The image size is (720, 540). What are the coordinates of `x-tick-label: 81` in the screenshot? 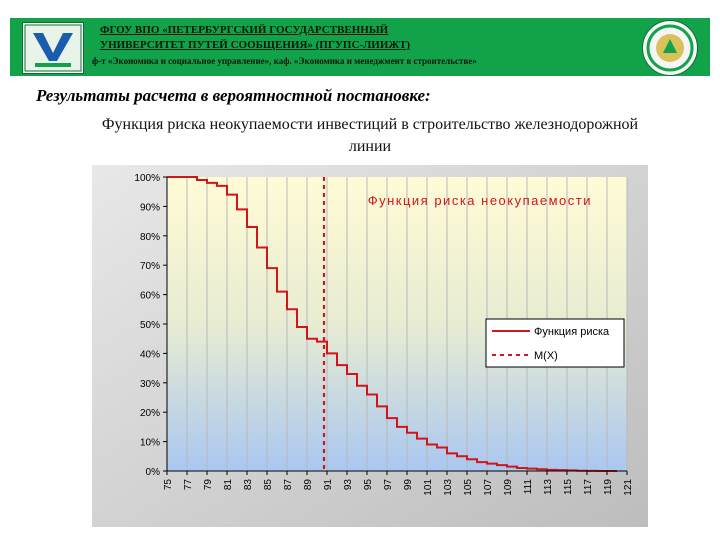 It's located at (228, 485).